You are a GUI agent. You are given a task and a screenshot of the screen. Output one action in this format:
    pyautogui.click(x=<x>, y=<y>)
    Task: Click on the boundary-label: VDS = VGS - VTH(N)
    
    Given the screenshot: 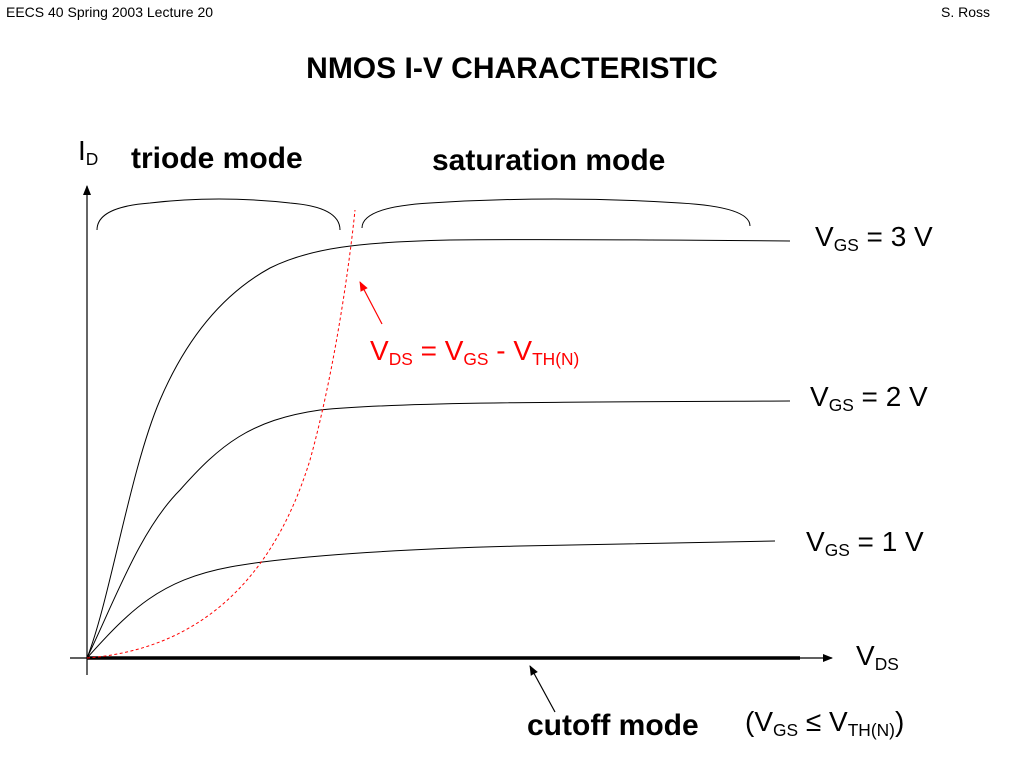 What is the action you would take?
    pyautogui.click(x=475, y=352)
    